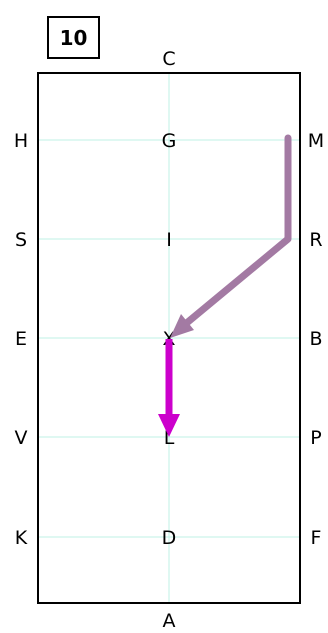 Image resolution: width=328 pixels, height=633 pixels. What do you see at coordinates (169, 438) in the screenshot?
I see `letter-center-4: L` at bounding box center [169, 438].